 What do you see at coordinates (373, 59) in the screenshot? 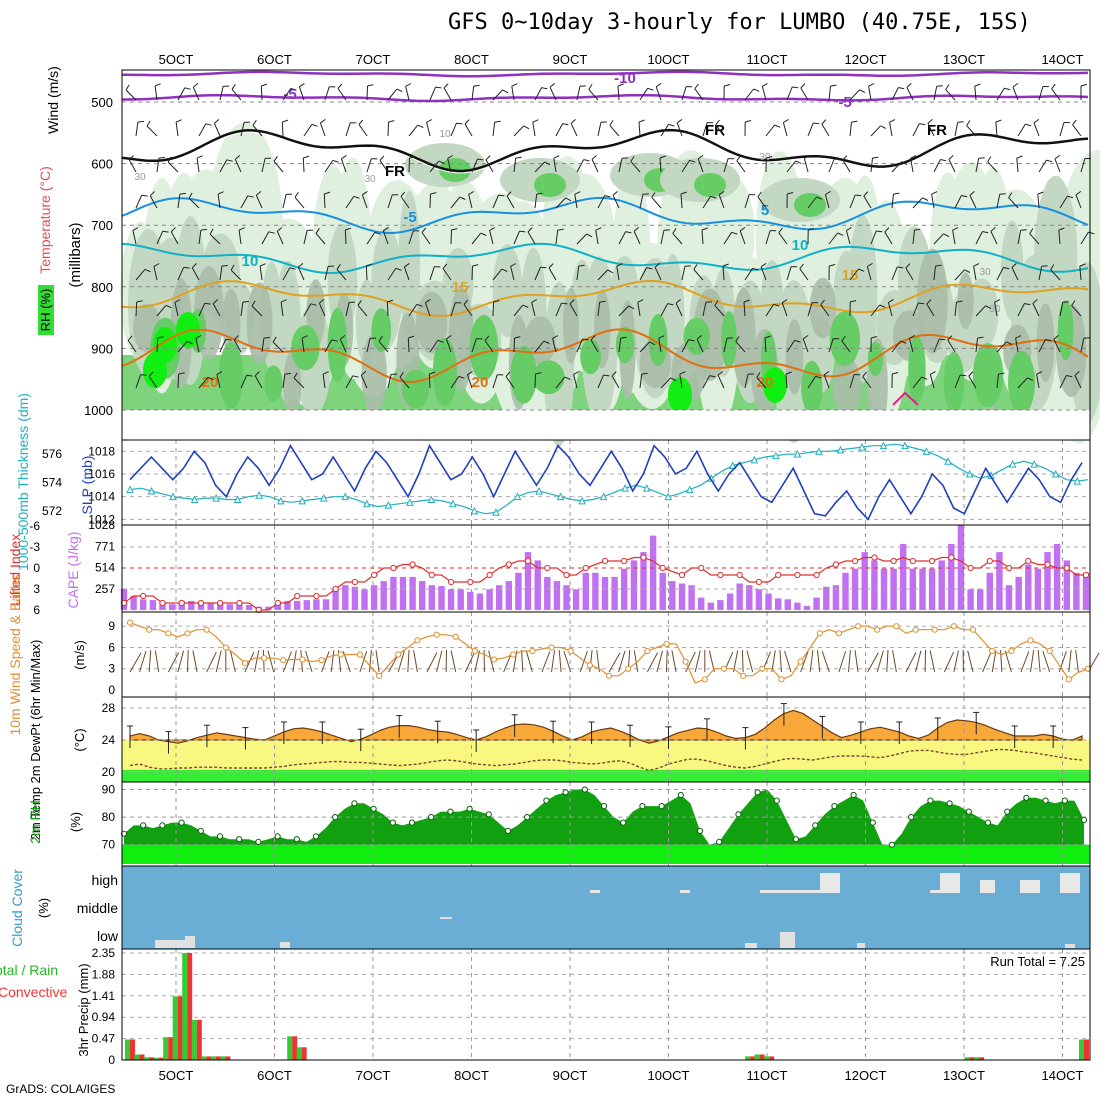
I see `date-tick-top: 7OCT` at bounding box center [373, 59].